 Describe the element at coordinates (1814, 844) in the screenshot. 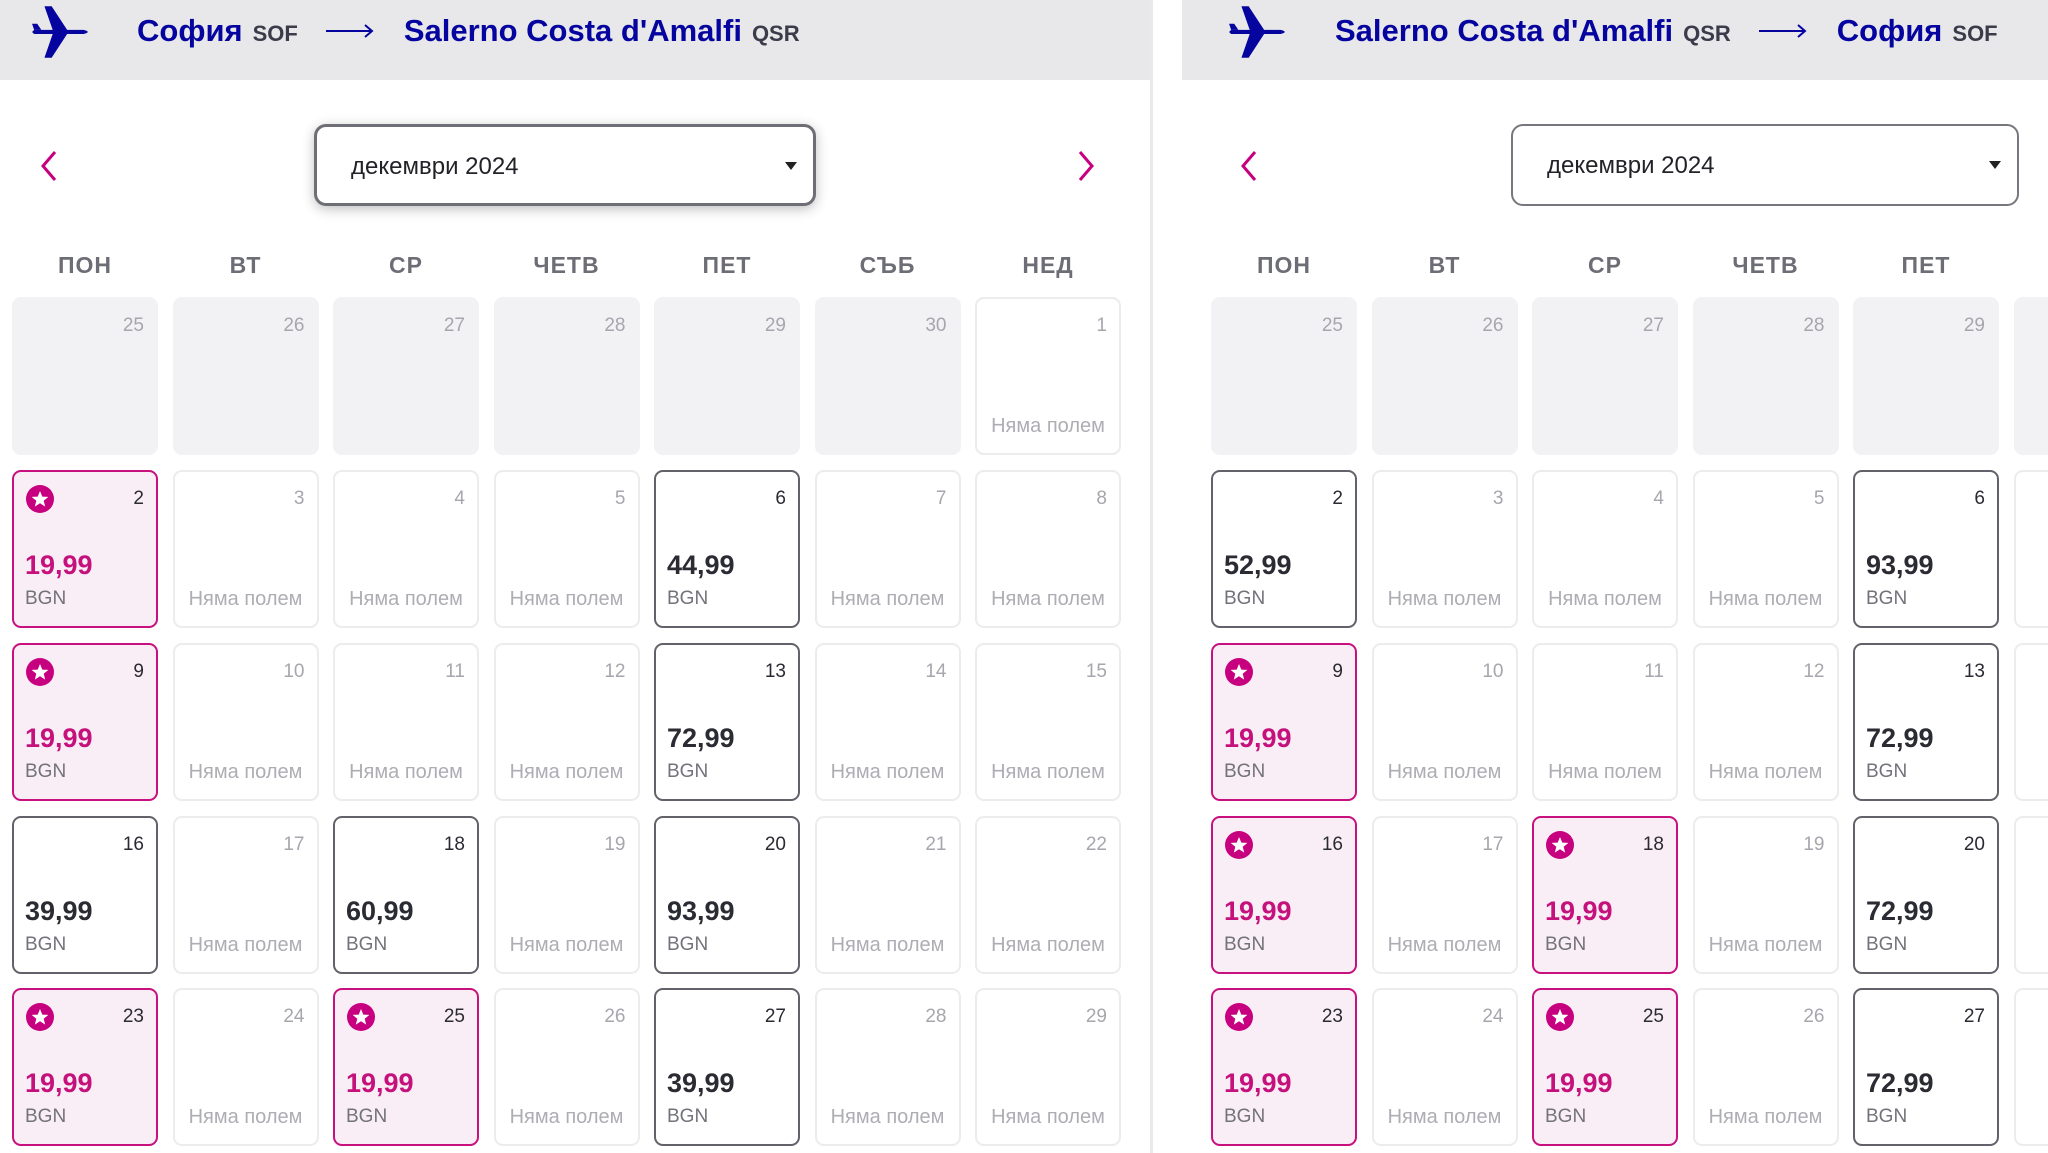

I see `day-number: 19` at that location.